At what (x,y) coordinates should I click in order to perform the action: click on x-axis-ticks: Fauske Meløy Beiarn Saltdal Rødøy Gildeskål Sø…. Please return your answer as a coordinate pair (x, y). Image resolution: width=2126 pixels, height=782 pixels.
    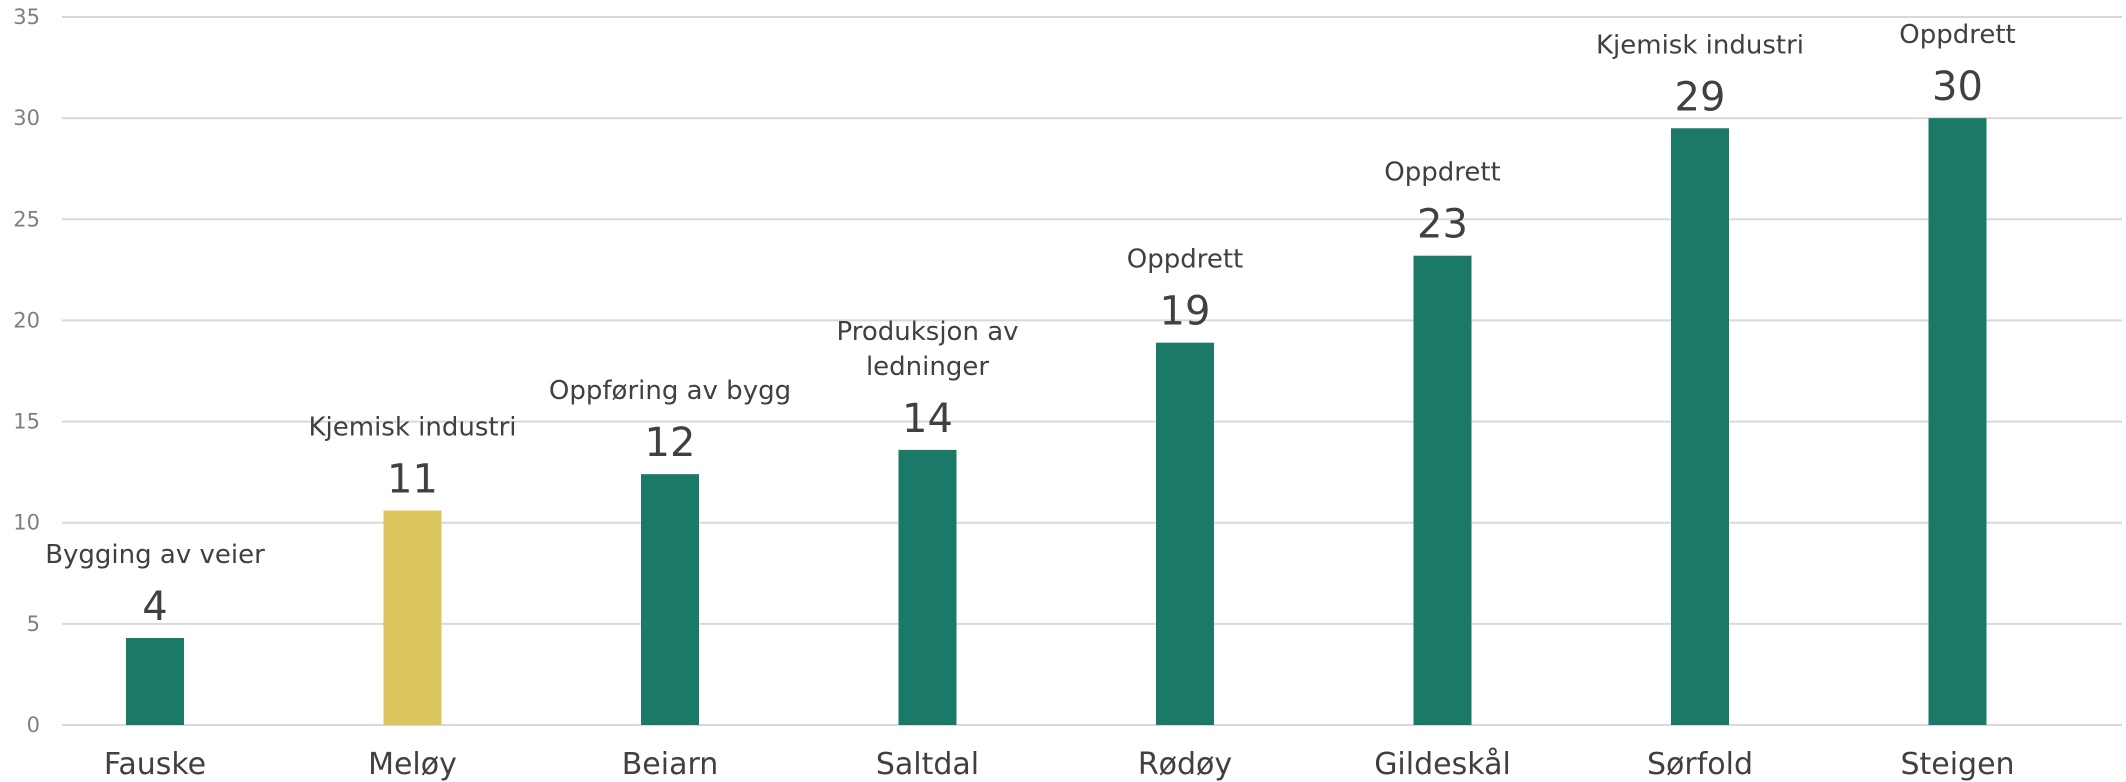
    Looking at the image, I should click on (1059, 764).